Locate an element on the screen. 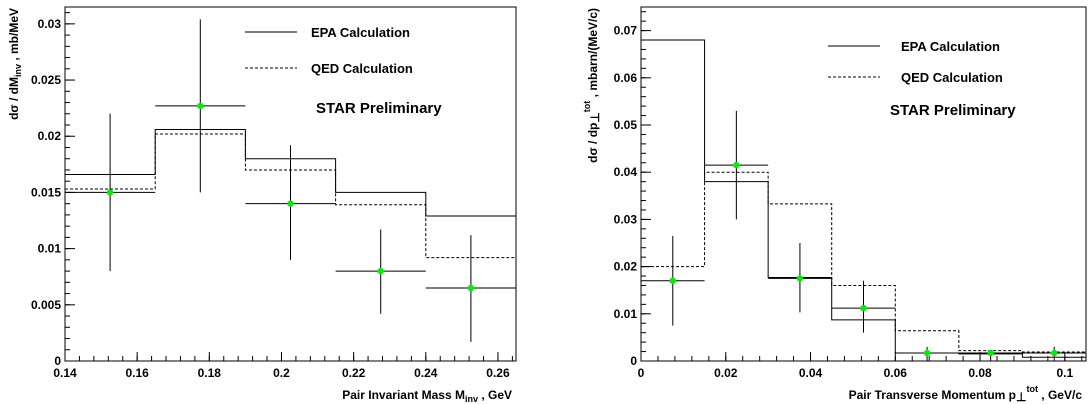 The image size is (1088, 404). legend-label-qed-momentum: QED Calculation is located at coordinates (952, 77).